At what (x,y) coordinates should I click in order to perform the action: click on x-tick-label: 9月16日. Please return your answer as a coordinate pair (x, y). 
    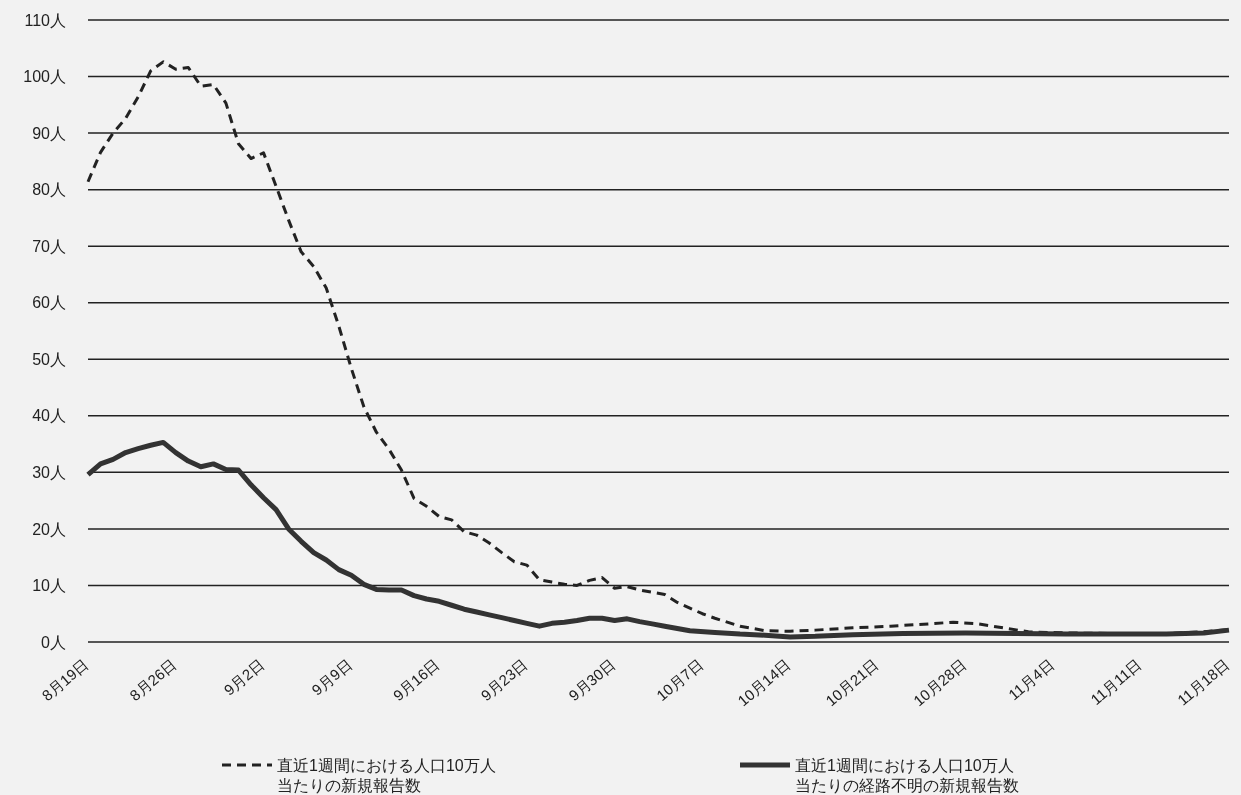
    Looking at the image, I should click on (416, 679).